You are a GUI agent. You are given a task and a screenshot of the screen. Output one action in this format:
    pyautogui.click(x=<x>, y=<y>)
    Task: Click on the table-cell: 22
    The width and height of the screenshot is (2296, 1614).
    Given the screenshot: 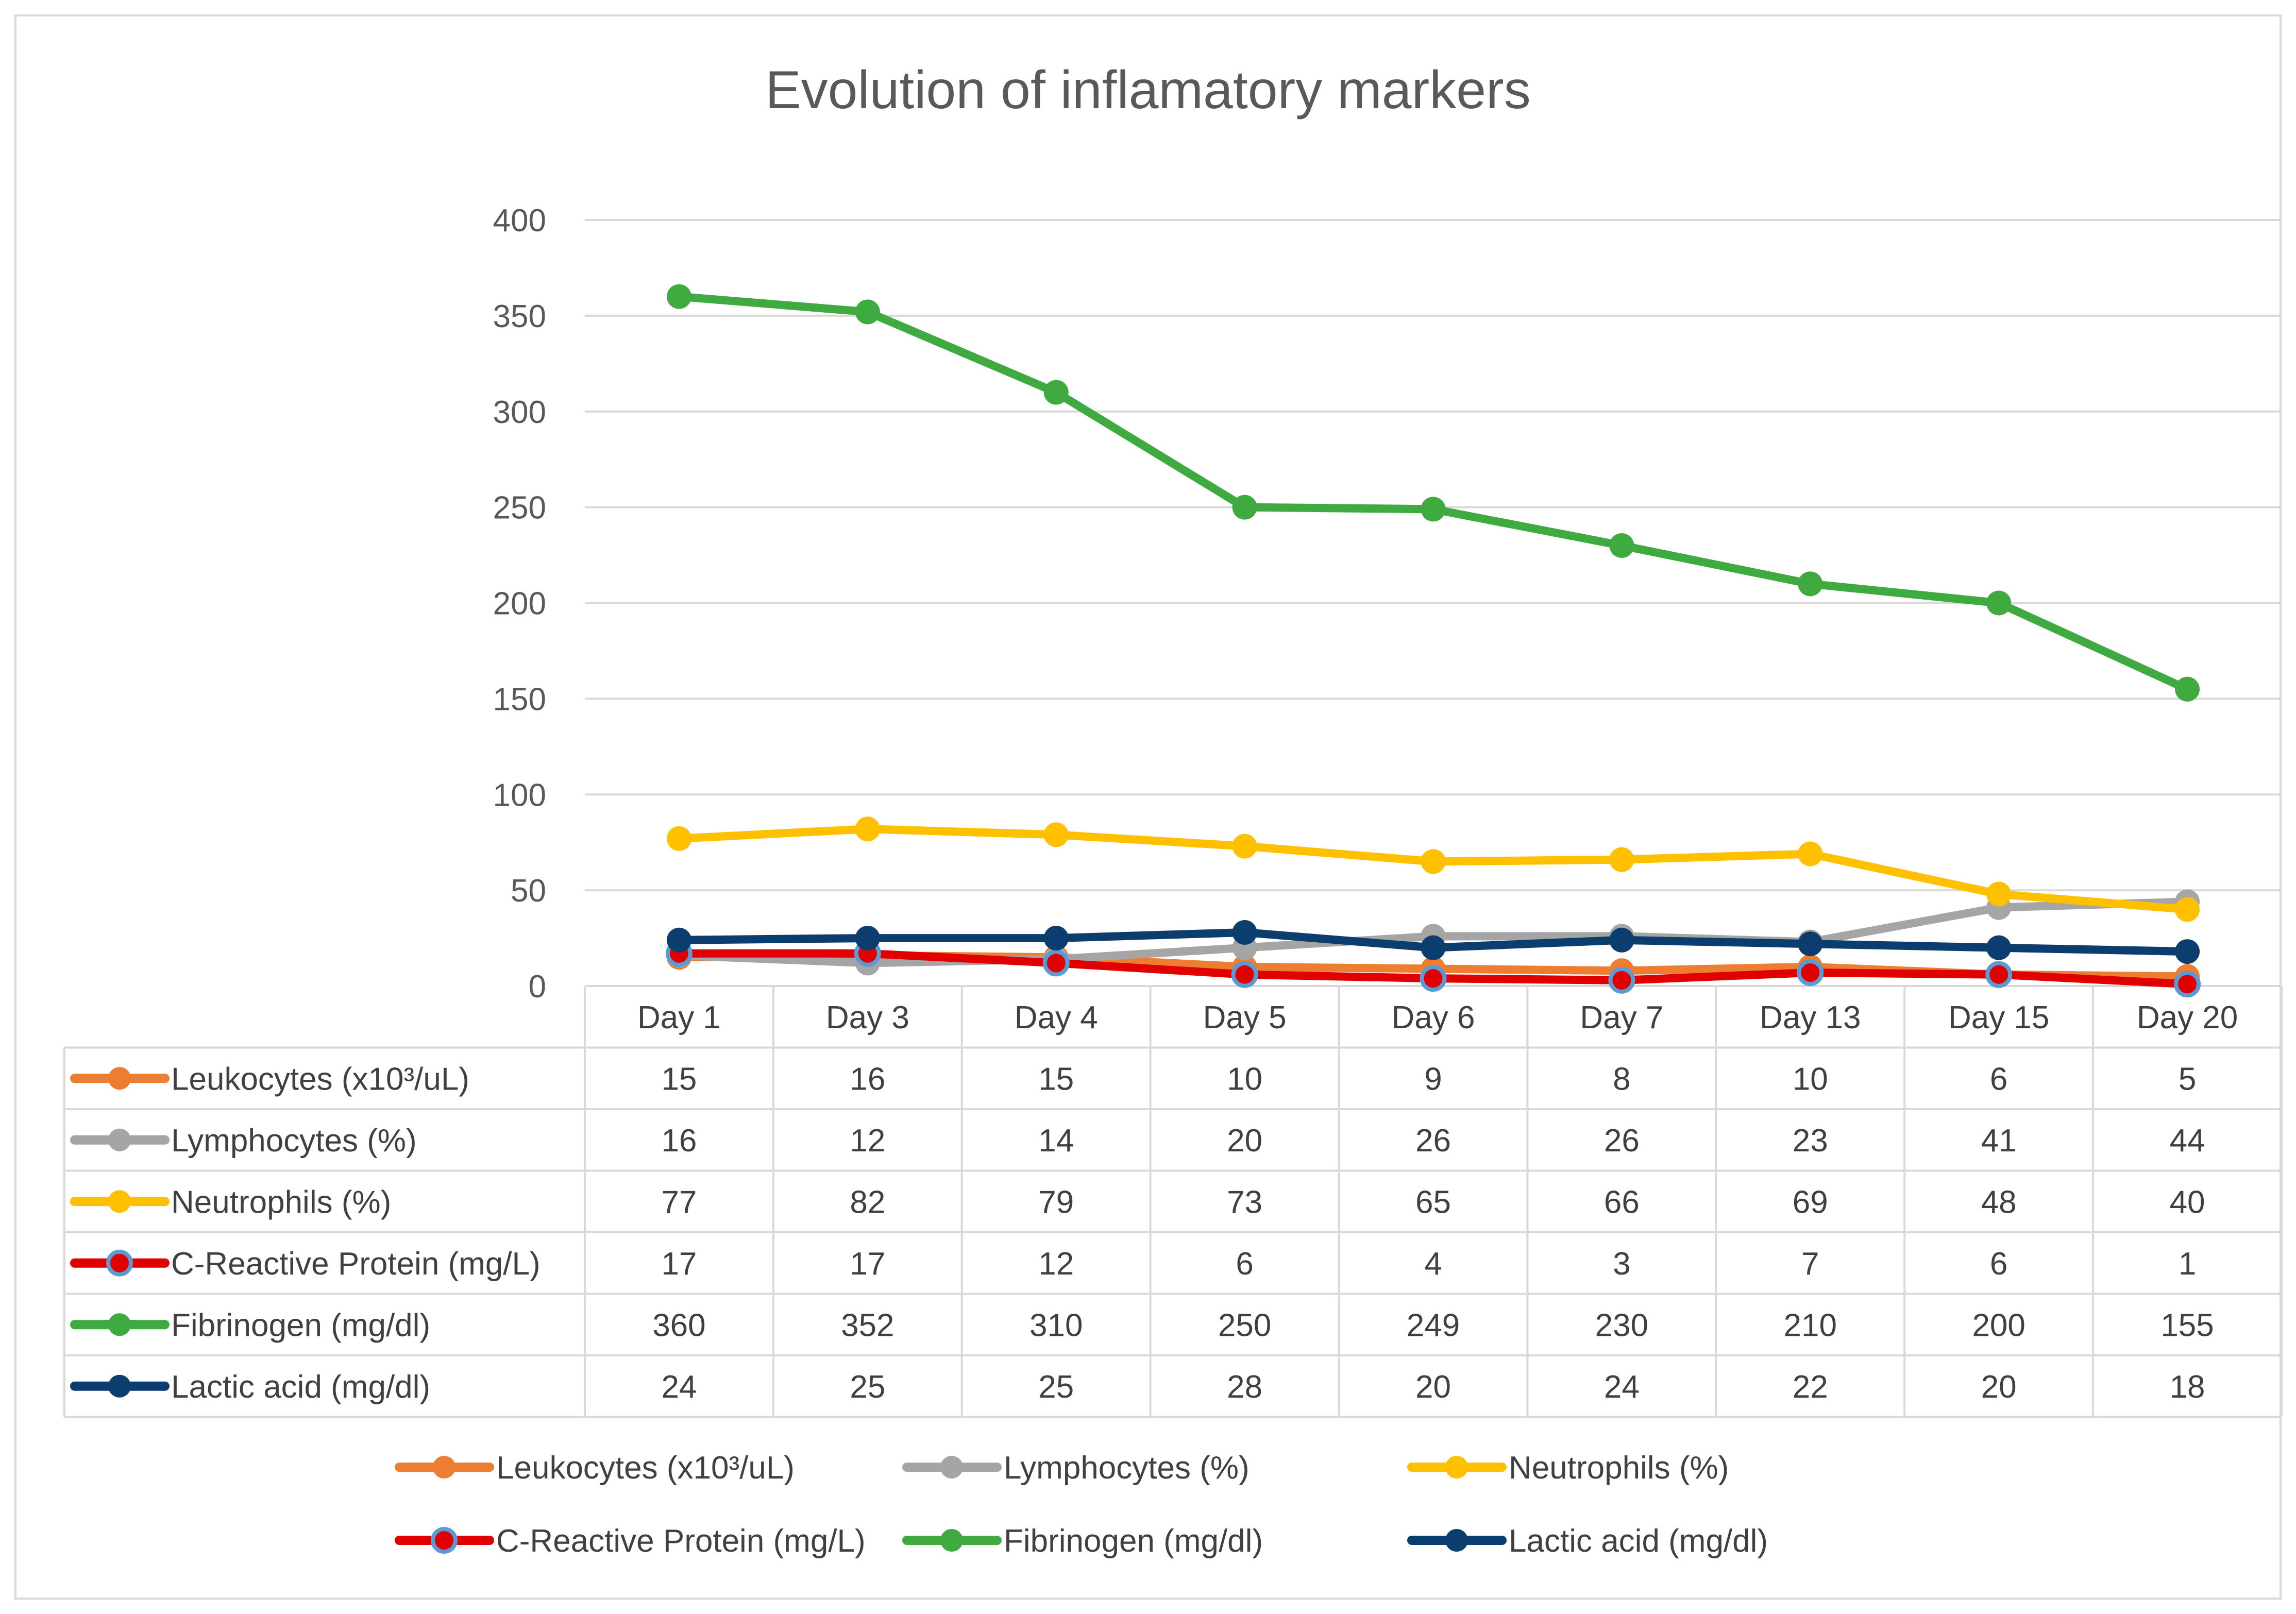 What is the action you would take?
    pyautogui.click(x=1810, y=1387)
    